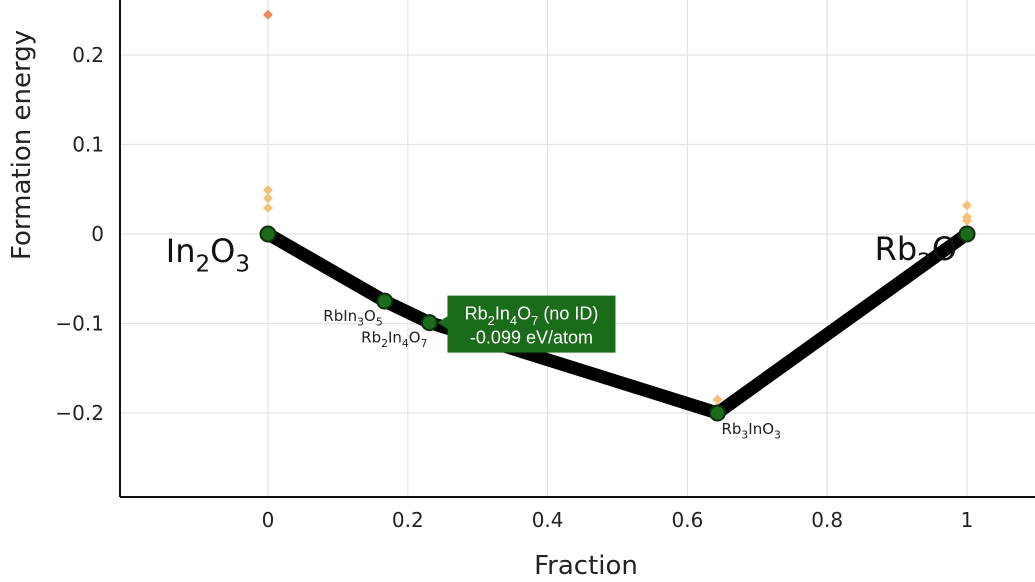 The height and width of the screenshot is (582, 1035). I want to click on endpoint-label: Rb2​O, so click(916, 253).